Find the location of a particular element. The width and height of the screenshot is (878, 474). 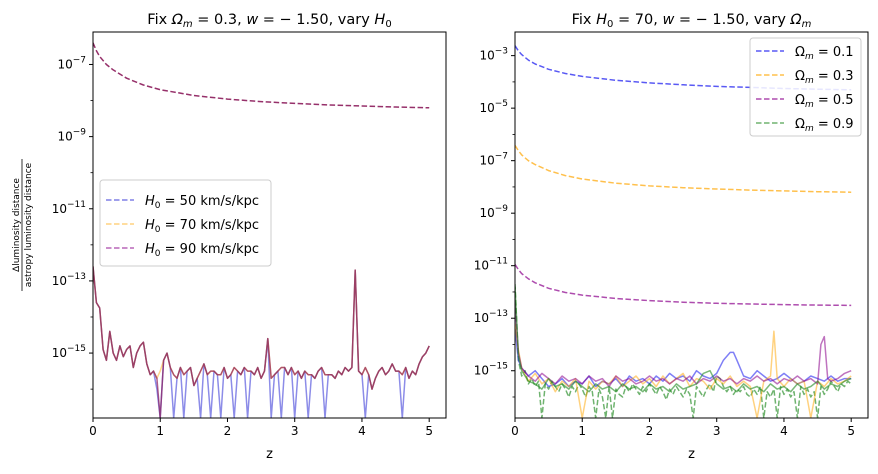

legend-label: H0 = 70 km/s/kpc is located at coordinates (202, 226).